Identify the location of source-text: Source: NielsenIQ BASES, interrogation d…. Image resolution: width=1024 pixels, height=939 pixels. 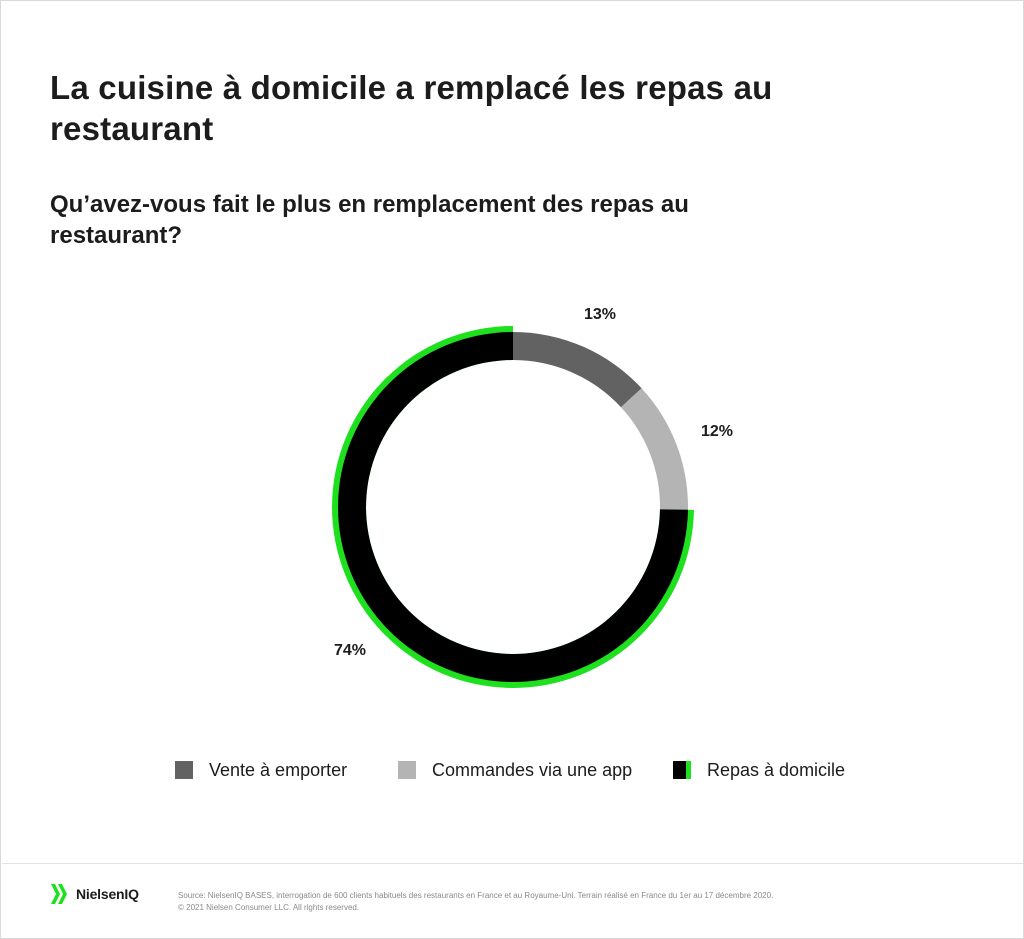
(476, 895).